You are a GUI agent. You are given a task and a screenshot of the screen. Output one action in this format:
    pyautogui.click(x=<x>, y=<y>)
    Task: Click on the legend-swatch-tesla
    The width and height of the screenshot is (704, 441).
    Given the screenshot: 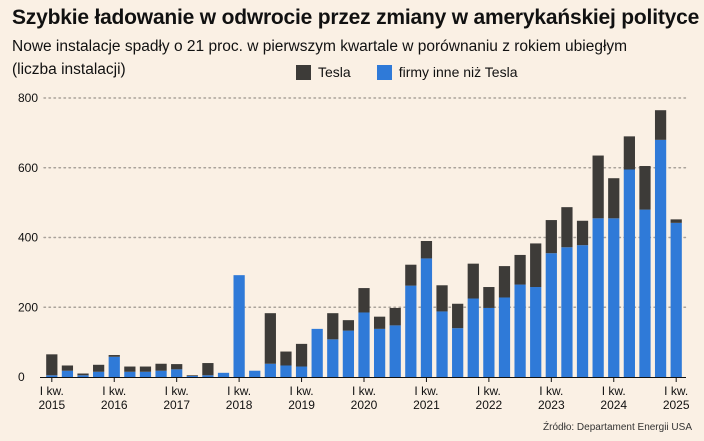 What is the action you would take?
    pyautogui.click(x=303, y=72)
    